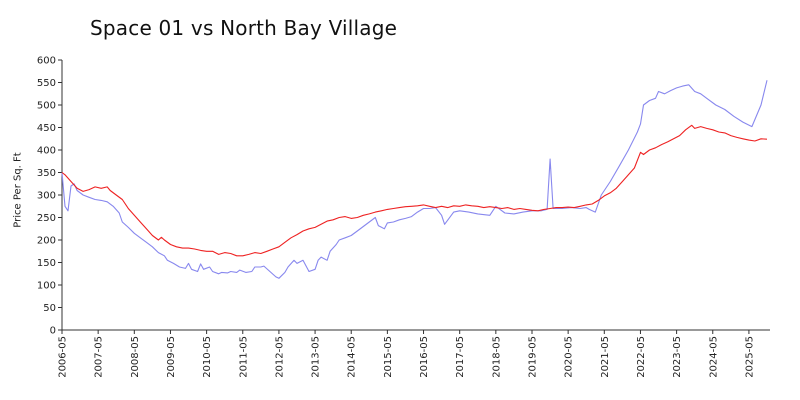 The width and height of the screenshot is (800, 400). I want to click on y-tick-label: 150, so click(46, 263).